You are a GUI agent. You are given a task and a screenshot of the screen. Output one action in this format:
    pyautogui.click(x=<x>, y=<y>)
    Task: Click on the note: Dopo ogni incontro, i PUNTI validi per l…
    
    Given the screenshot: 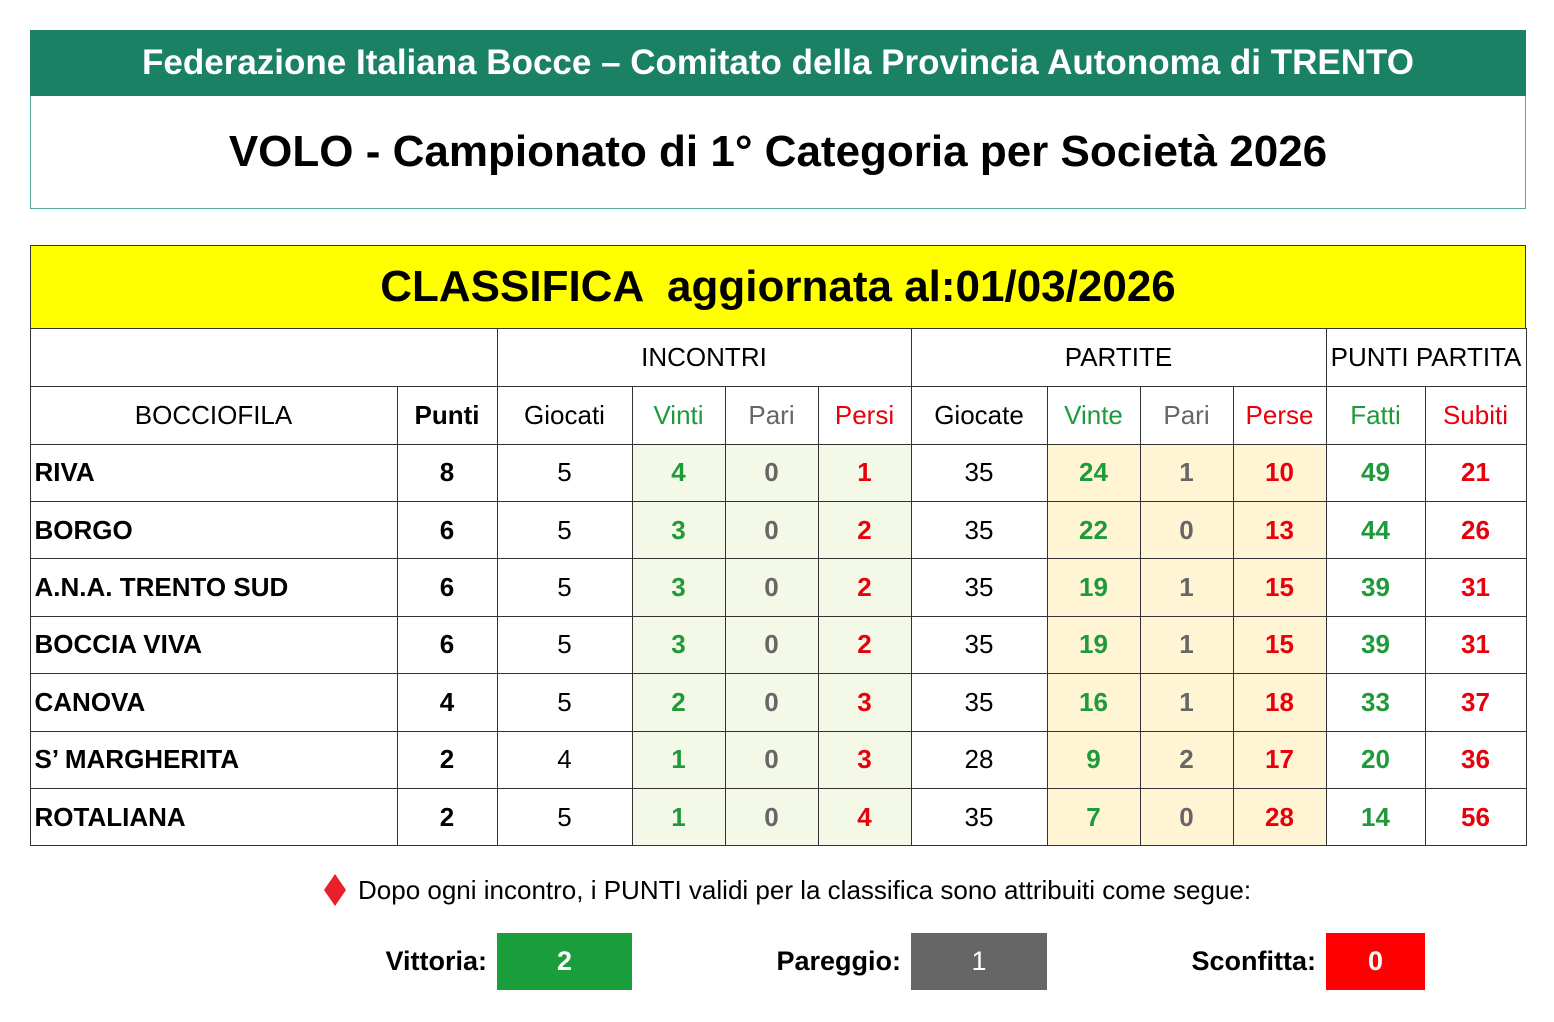 What is the action you would take?
    pyautogui.click(x=870, y=890)
    